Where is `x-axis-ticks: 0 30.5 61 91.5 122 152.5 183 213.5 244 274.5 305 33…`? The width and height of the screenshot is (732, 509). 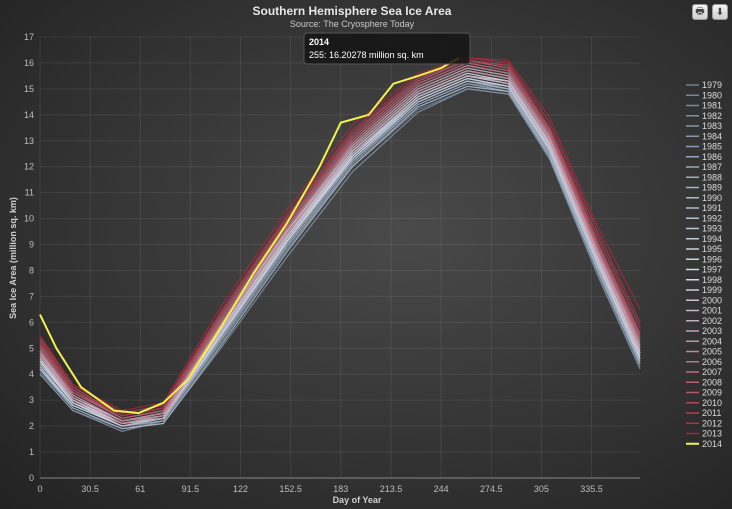 x-axis-ticks: 0 30.5 61 91.5 122 152.5 183 213.5 244 274.5 305 33… is located at coordinates (319, 489).